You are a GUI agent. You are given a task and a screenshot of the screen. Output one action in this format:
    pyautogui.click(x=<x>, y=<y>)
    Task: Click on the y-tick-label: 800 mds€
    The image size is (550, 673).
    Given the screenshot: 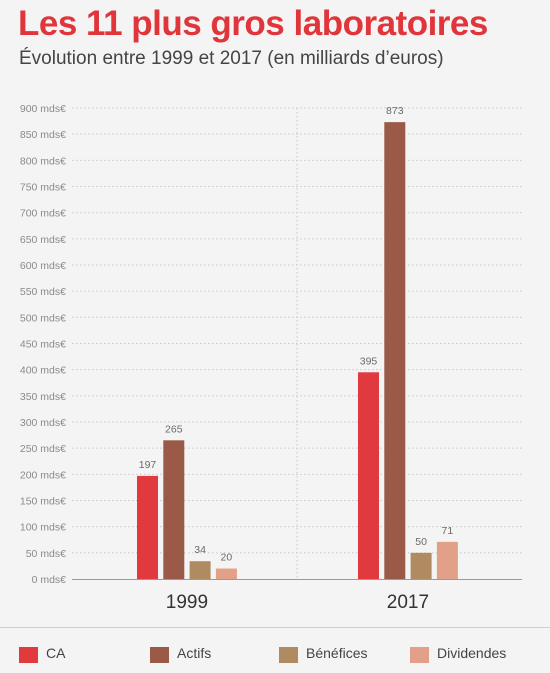 What is the action you would take?
    pyautogui.click(x=43, y=161)
    